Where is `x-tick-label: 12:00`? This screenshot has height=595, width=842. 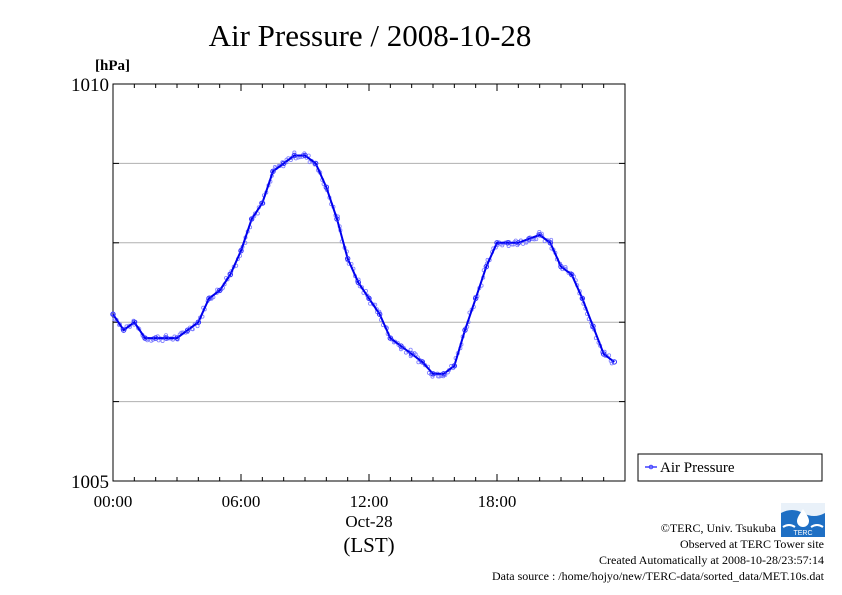
x-tick-label: 12:00 is located at coordinates (369, 501).